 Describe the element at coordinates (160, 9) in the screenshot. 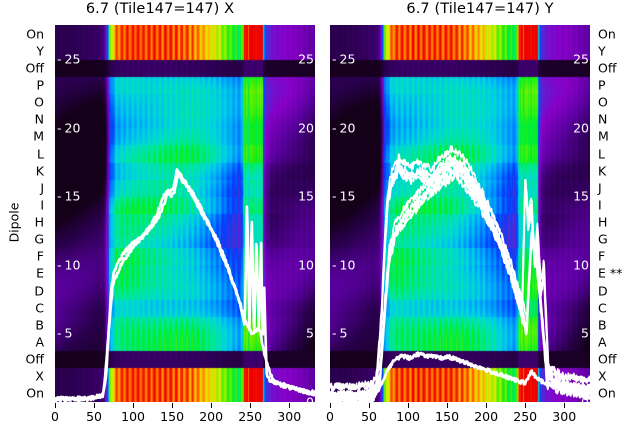

I see `panel-x-title: 6.7 (Tile147=147) X` at that location.